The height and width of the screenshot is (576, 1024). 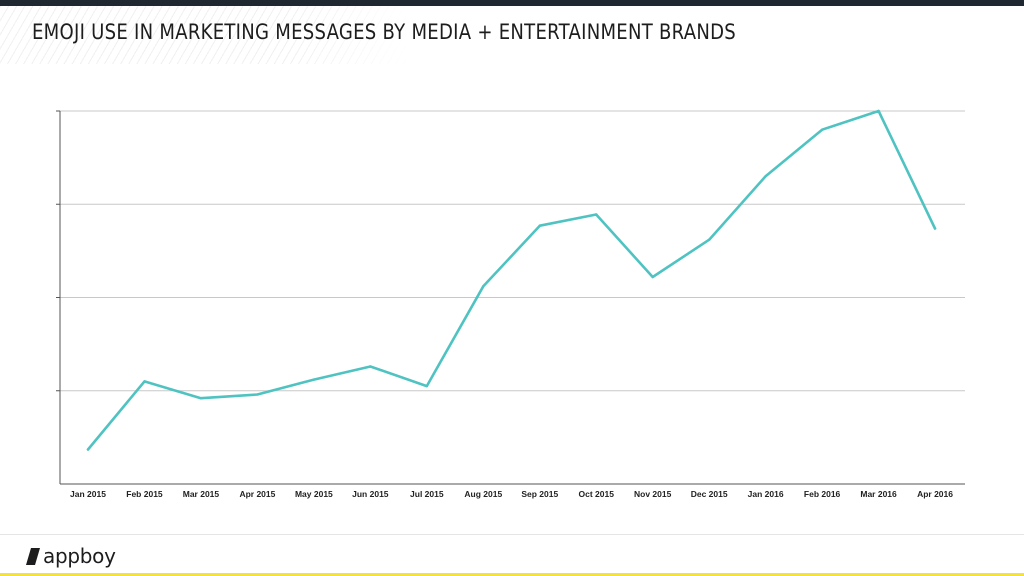 What do you see at coordinates (88, 494) in the screenshot?
I see `x-tick-label: Jan 2015` at bounding box center [88, 494].